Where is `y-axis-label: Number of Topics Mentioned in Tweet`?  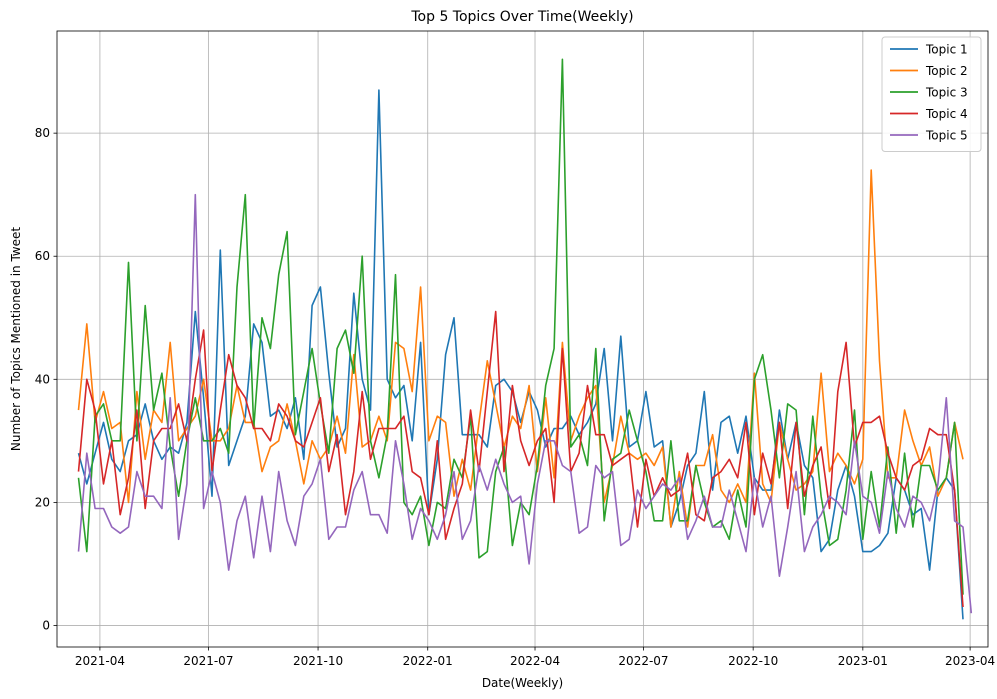
y-axis-label: Number of Topics Mentioned in Tweet is located at coordinates (16, 339).